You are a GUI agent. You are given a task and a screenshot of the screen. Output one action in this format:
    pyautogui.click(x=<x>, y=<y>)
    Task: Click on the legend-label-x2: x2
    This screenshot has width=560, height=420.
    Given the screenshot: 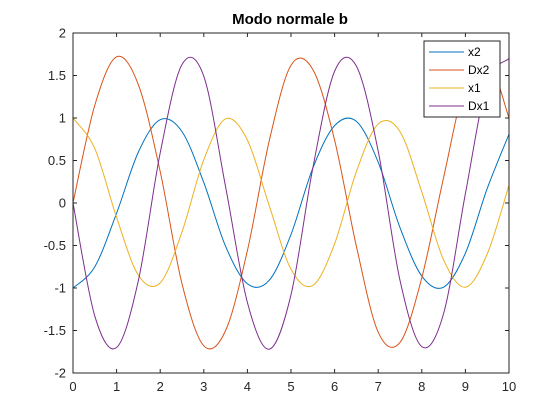 What is the action you would take?
    pyautogui.click(x=474, y=52)
    